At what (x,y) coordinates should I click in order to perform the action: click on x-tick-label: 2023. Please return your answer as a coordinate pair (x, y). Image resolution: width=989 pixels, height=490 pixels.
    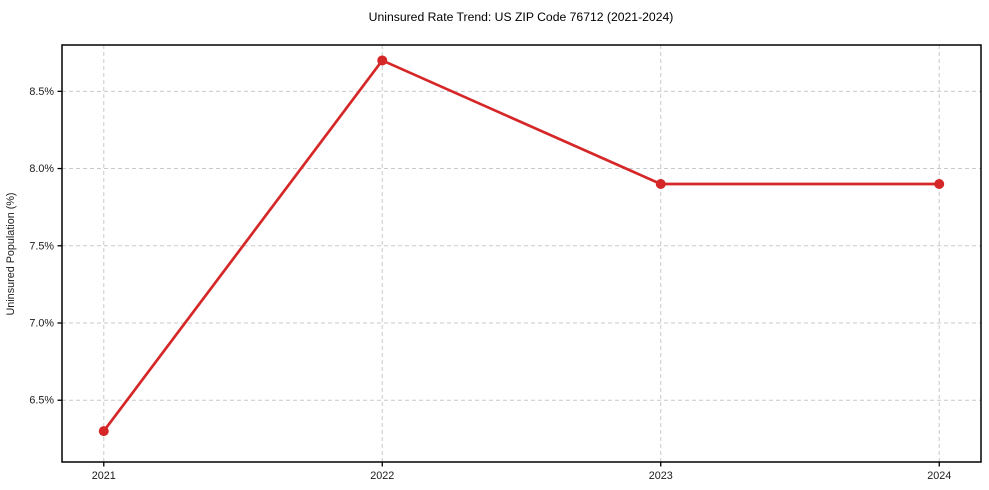
    Looking at the image, I should click on (661, 476).